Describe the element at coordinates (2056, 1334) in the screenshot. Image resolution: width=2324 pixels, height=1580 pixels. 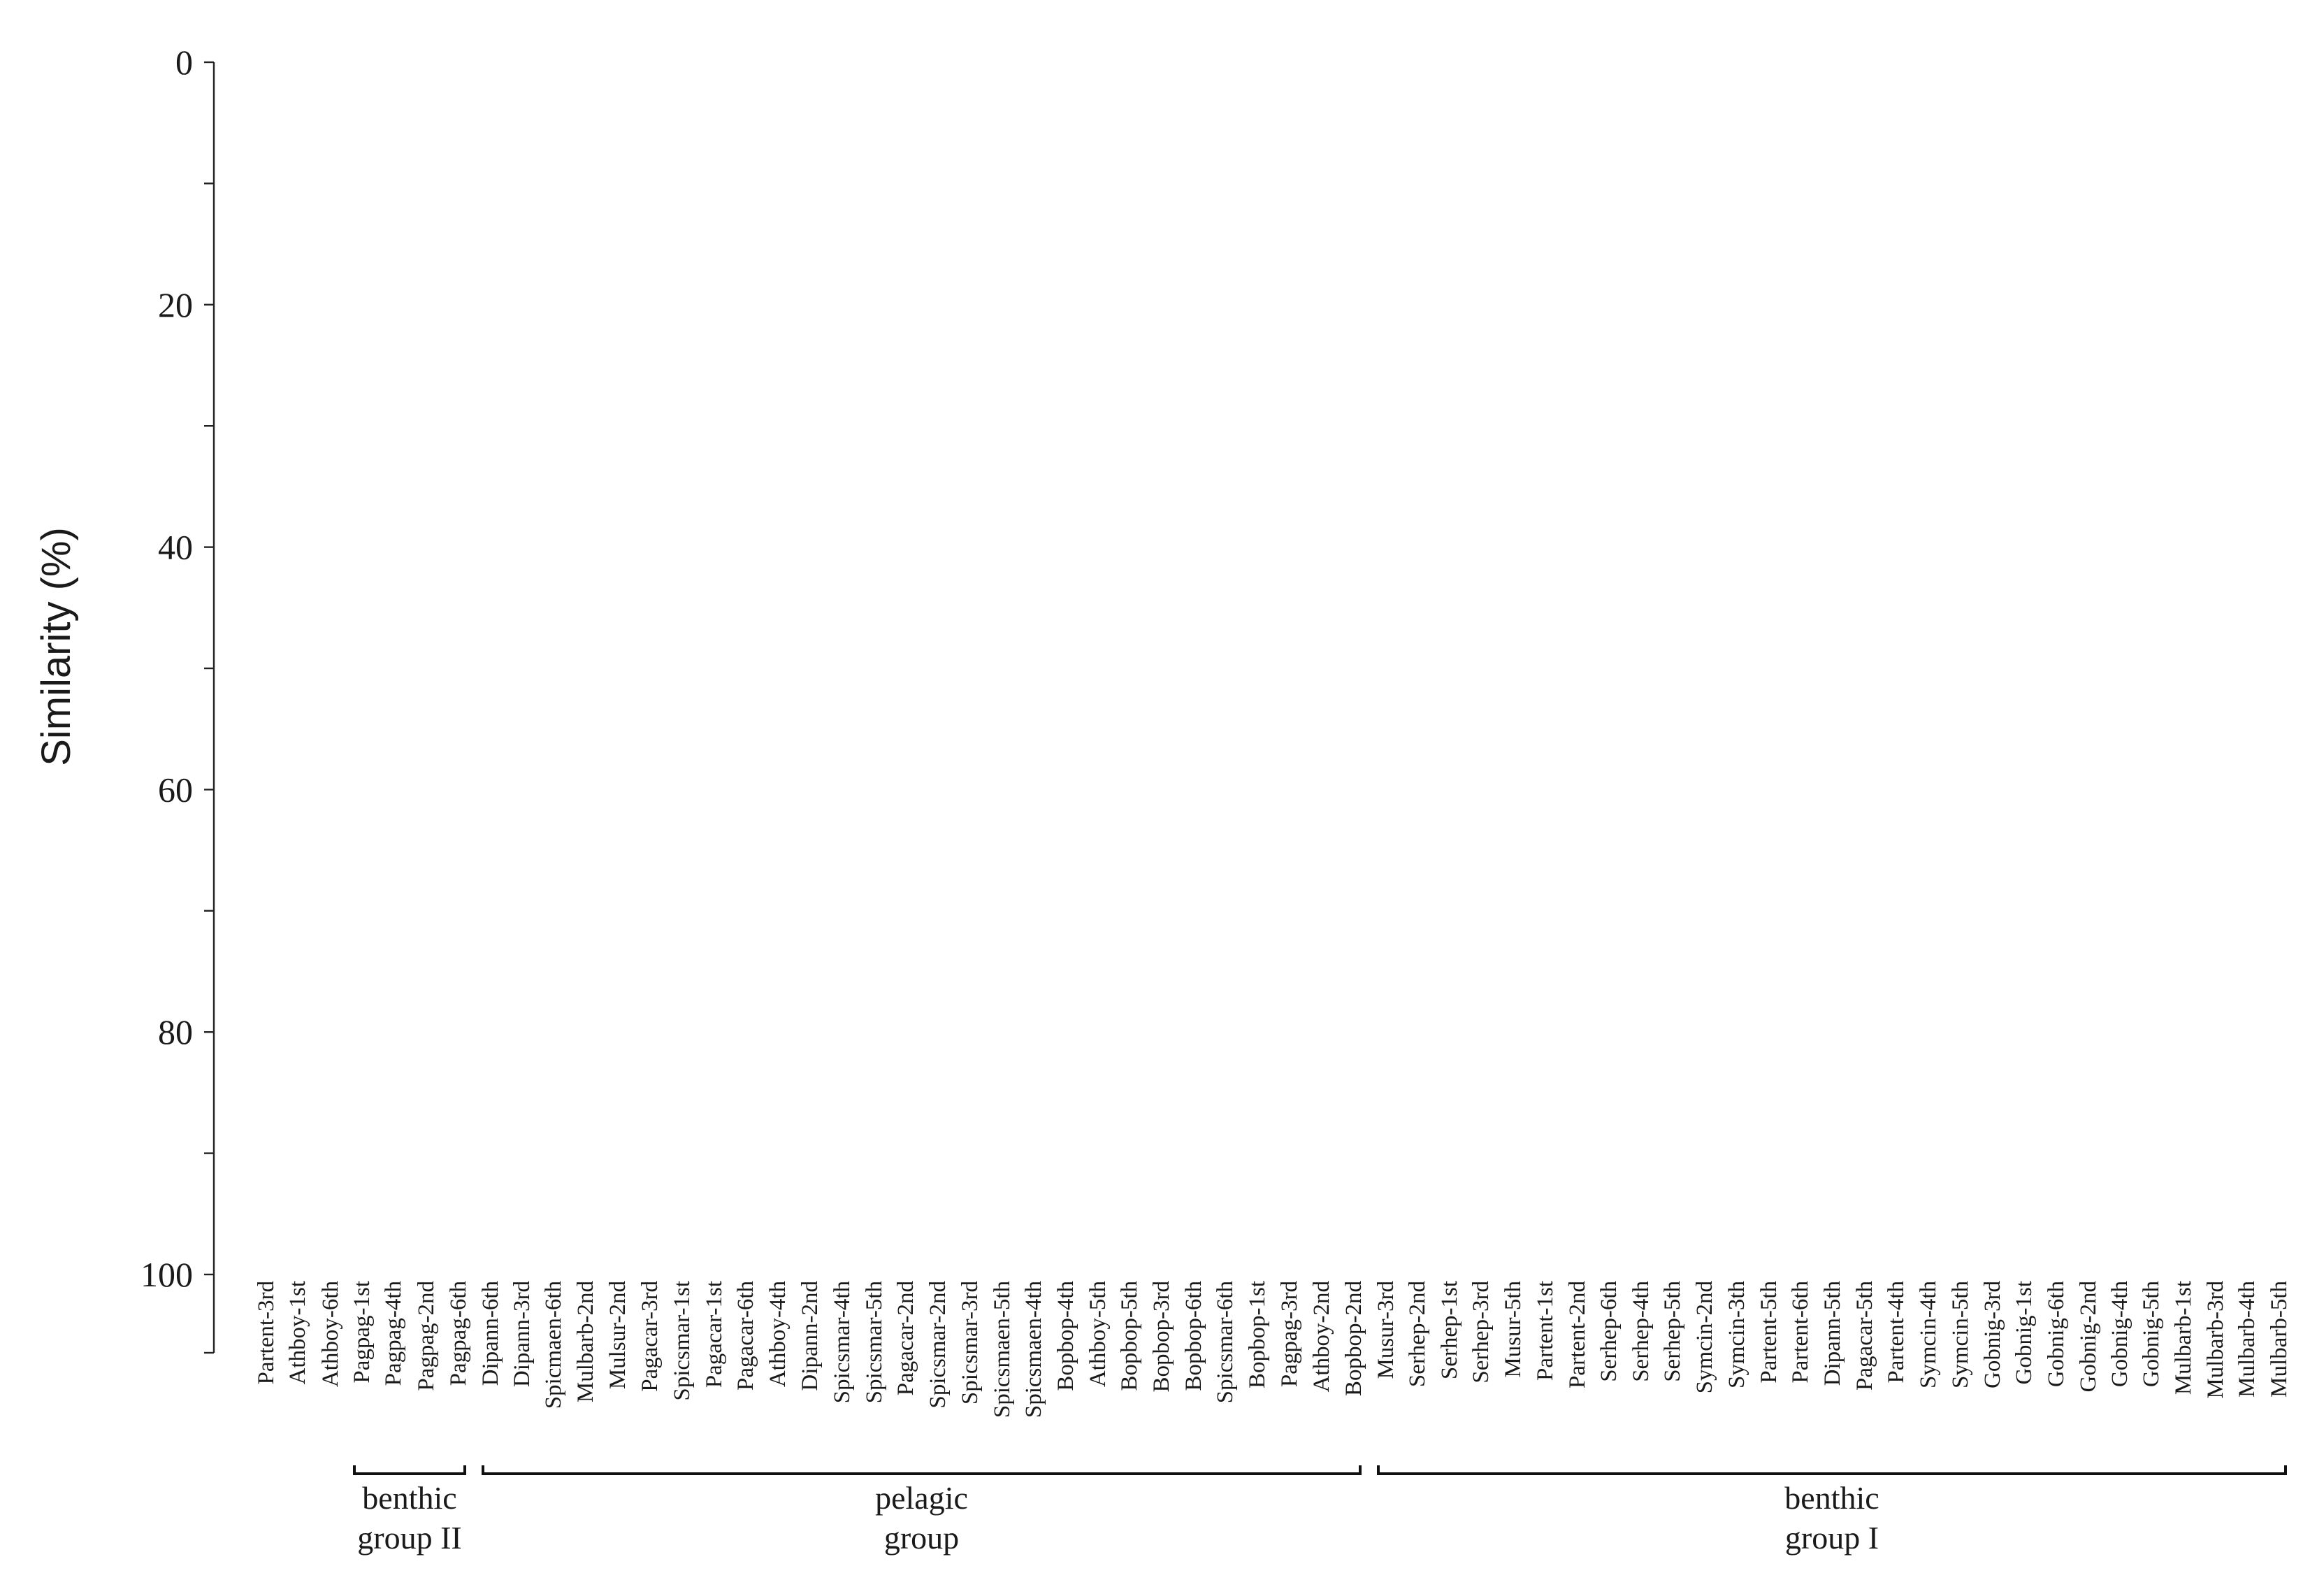
I see `leaf-label: Gobnig-6th` at that location.